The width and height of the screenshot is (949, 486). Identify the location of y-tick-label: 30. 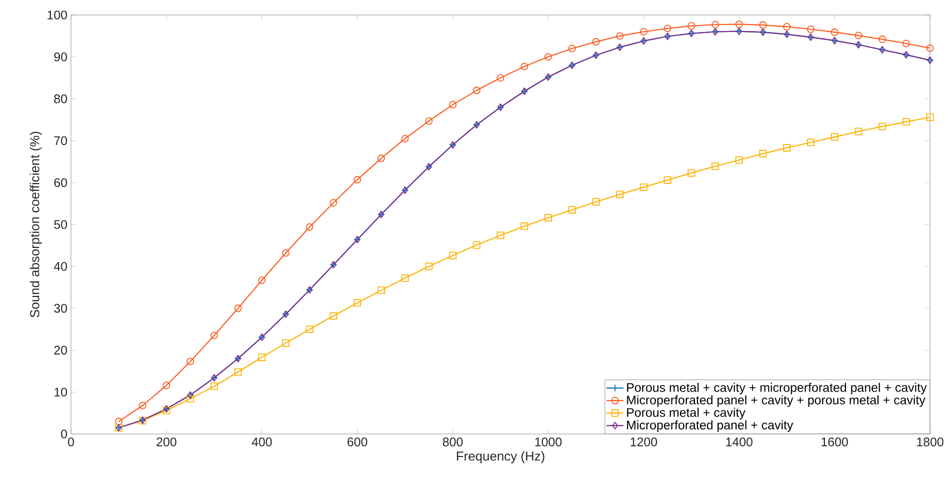
(60, 308).